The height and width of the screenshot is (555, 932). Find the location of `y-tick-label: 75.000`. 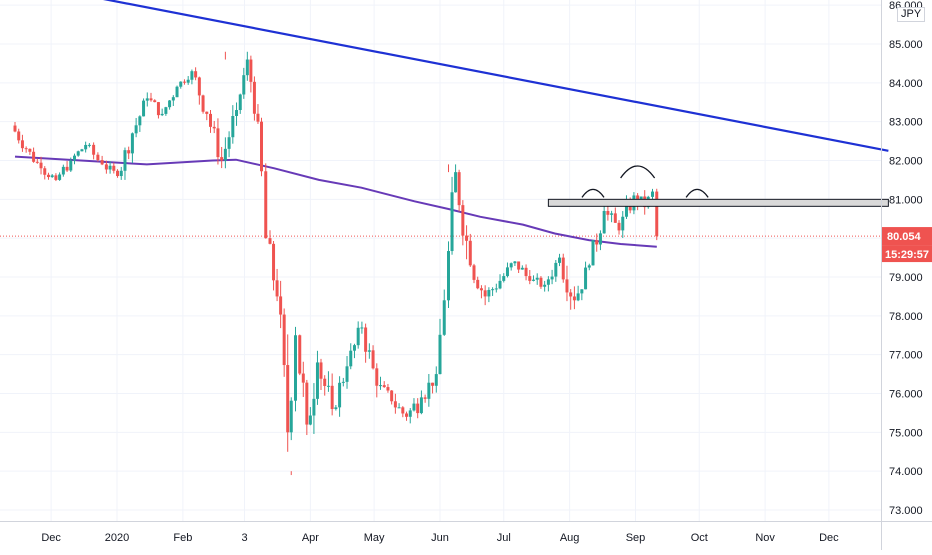

y-tick-label: 75.000 is located at coordinates (906, 433).